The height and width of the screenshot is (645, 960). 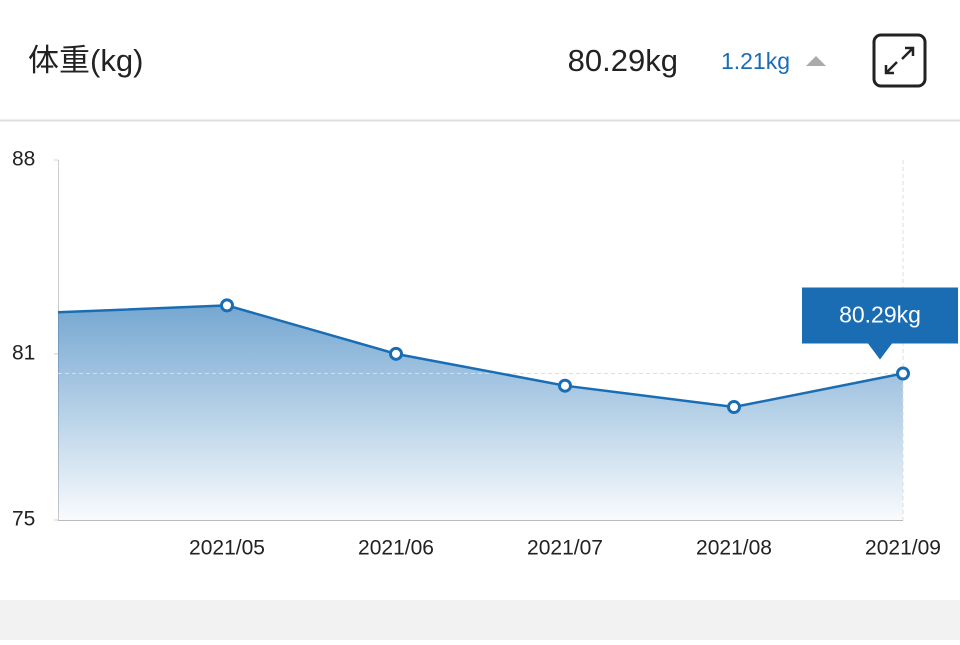 What do you see at coordinates (23, 519) in the screenshot?
I see `y-tick-label: 75` at bounding box center [23, 519].